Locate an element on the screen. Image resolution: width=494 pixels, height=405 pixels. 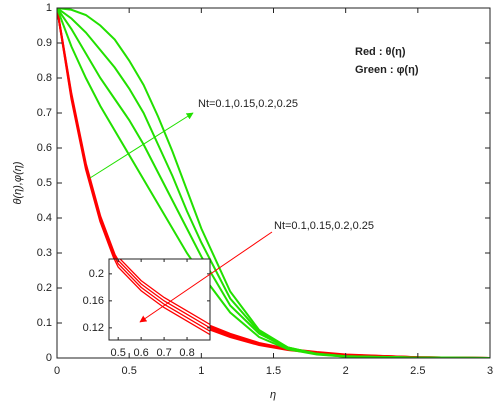
y-tick-label: 0 is located at coordinates (49, 358).